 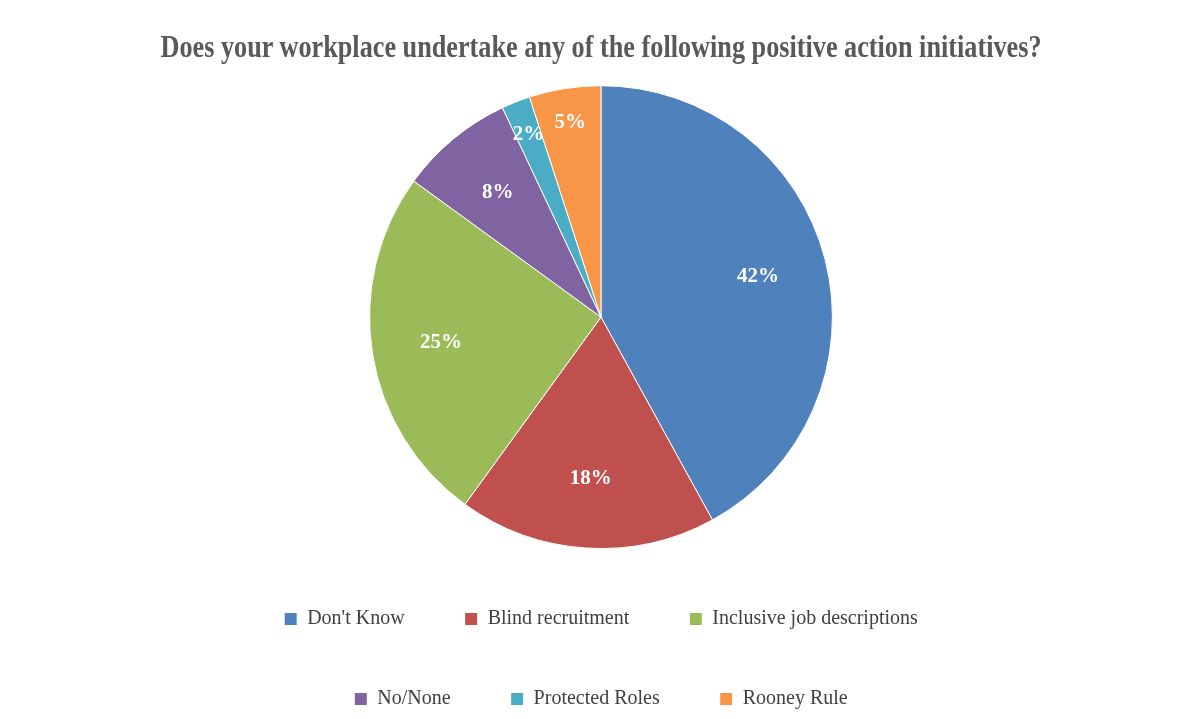 What do you see at coordinates (757, 275) in the screenshot?
I see `data-label: 42%` at bounding box center [757, 275].